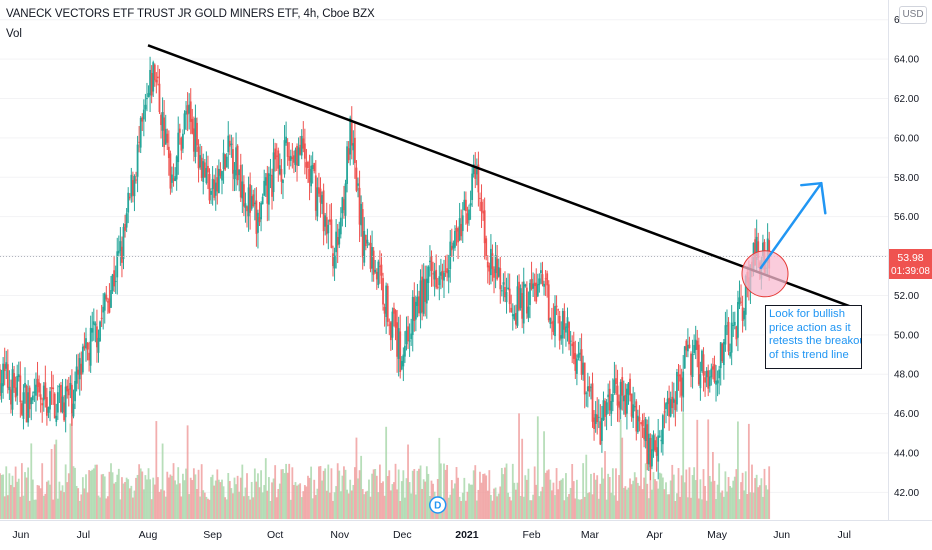 The width and height of the screenshot is (932, 550). What do you see at coordinates (765, 274) in the screenshot?
I see `retest-circle` at bounding box center [765, 274].